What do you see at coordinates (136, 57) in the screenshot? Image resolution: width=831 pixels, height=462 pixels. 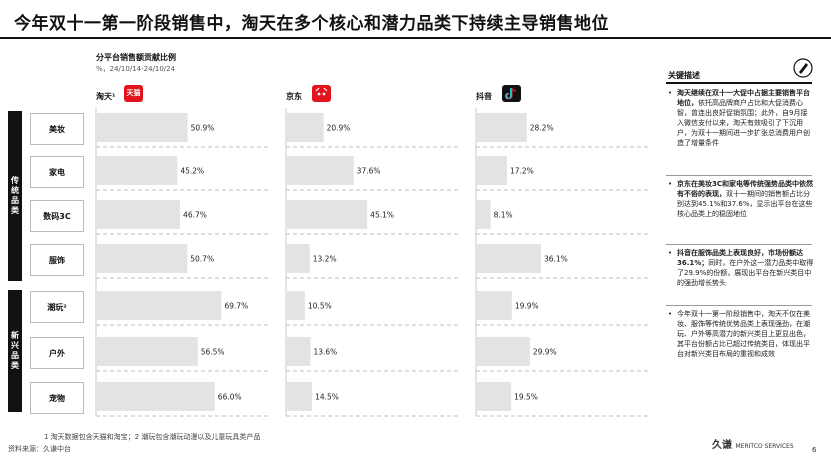 I see `chart-subtitle: 分平台销售额贡献比例` at bounding box center [136, 57].